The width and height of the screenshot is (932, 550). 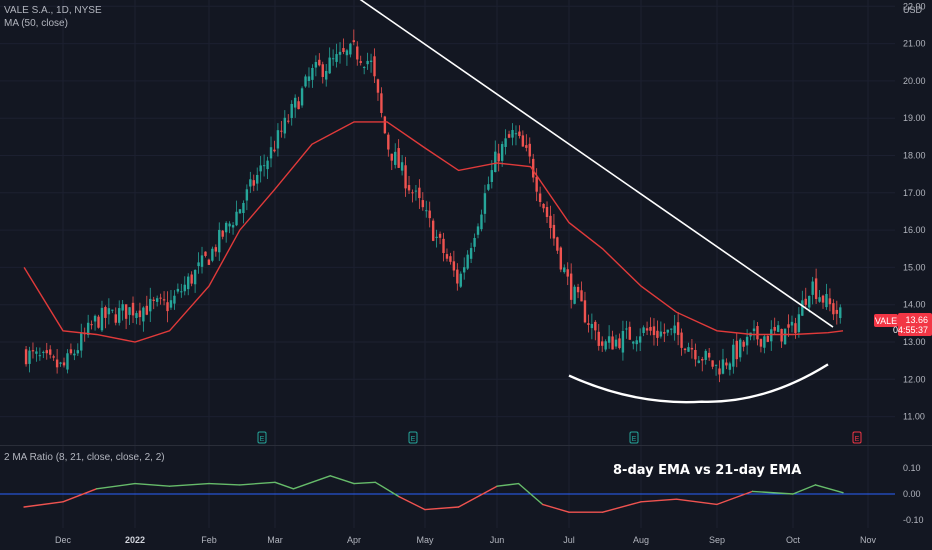 What do you see at coordinates (914, 417) in the screenshot?
I see `y-tick-label: 11.00` at bounding box center [914, 417].